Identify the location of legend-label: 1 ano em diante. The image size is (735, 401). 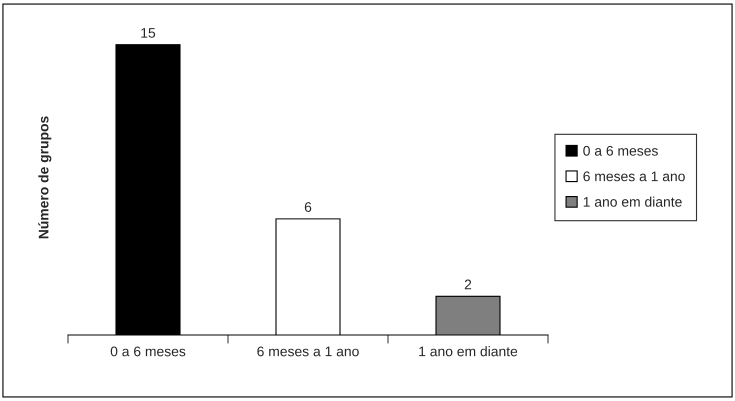
(633, 201).